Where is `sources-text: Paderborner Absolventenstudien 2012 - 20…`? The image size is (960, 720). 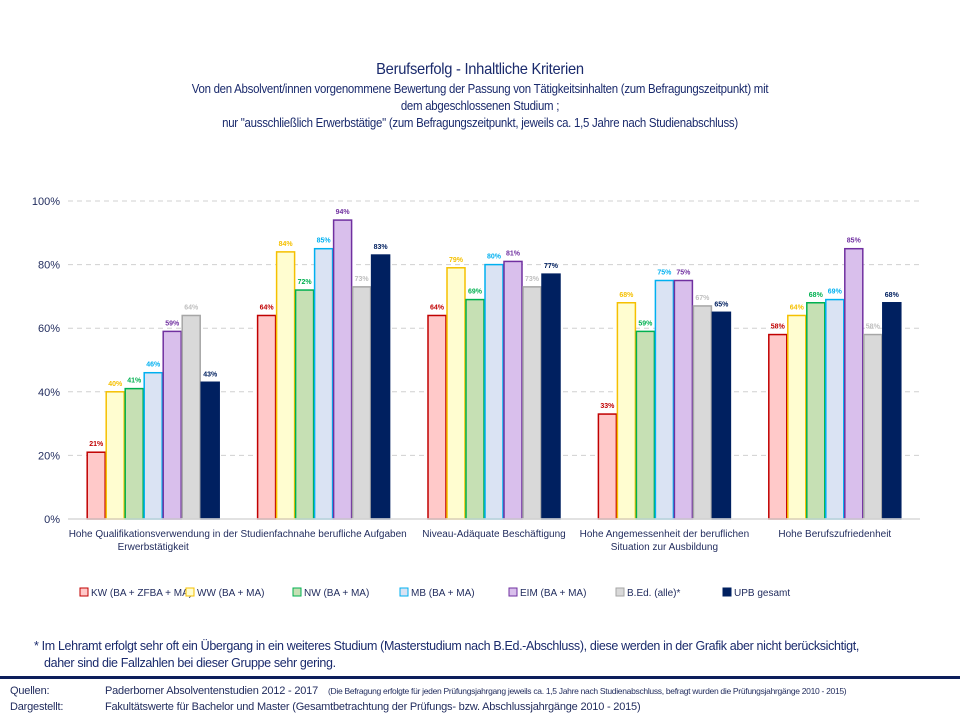 sources-text: Paderborner Absolventenstudien 2012 - 20… is located at coordinates (211, 691).